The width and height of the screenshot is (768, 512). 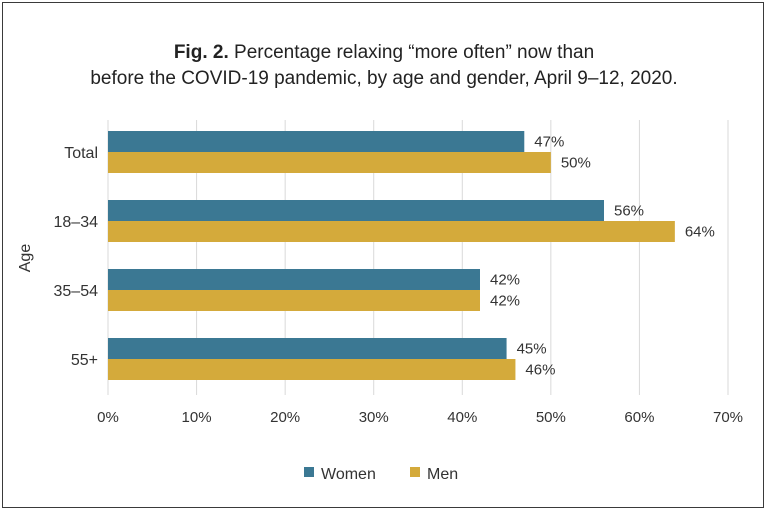 I want to click on data-label: 50%, so click(x=576, y=163).